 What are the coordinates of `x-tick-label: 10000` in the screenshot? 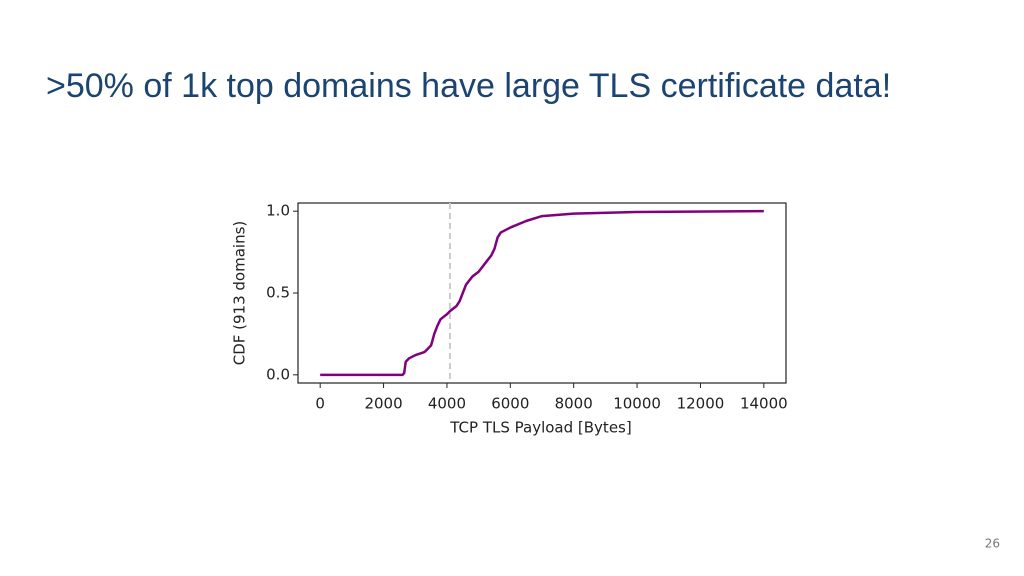 It's located at (637, 404).